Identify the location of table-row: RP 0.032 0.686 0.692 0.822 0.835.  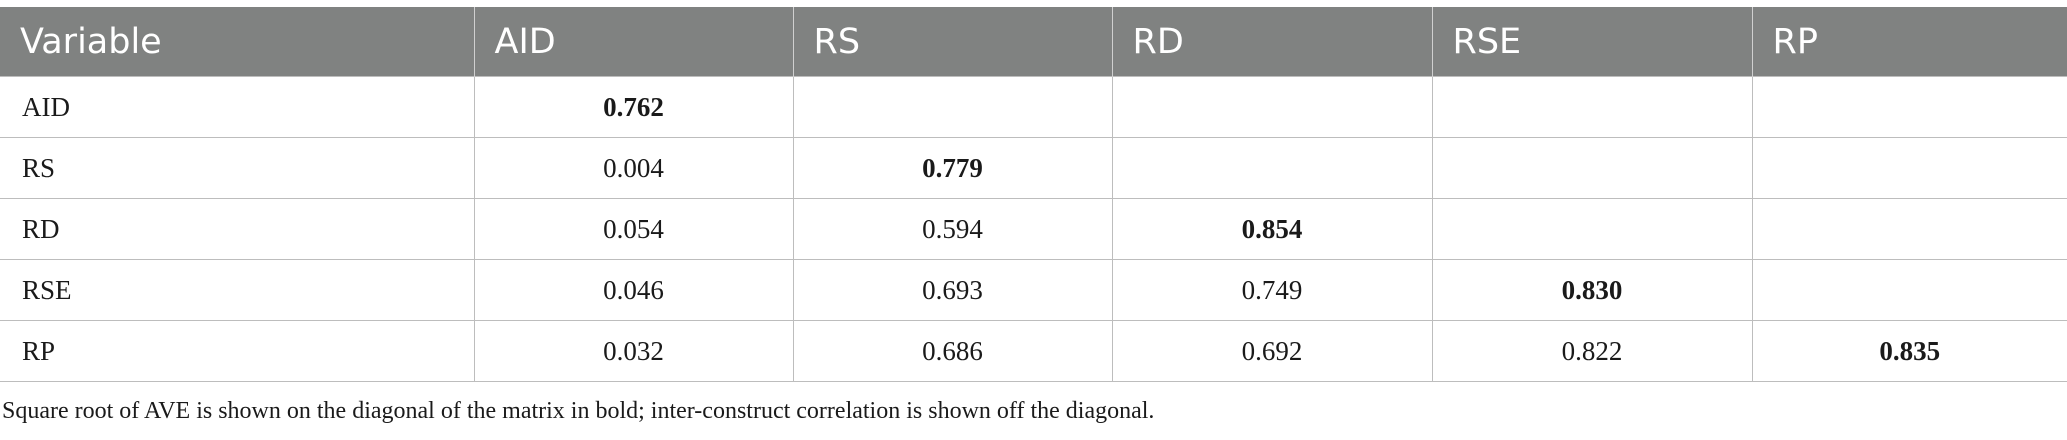
(1033, 351).